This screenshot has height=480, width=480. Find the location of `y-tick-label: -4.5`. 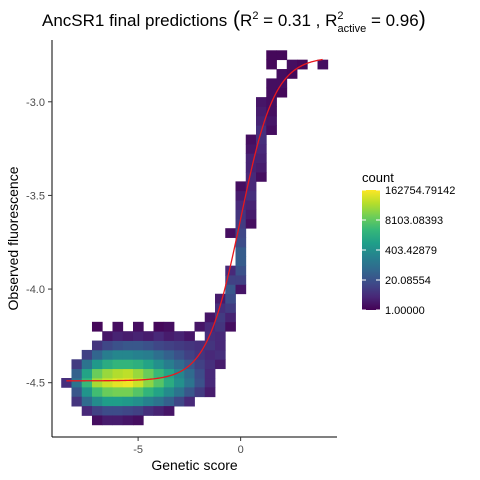

y-tick-label: -4.5 is located at coordinates (35, 384).